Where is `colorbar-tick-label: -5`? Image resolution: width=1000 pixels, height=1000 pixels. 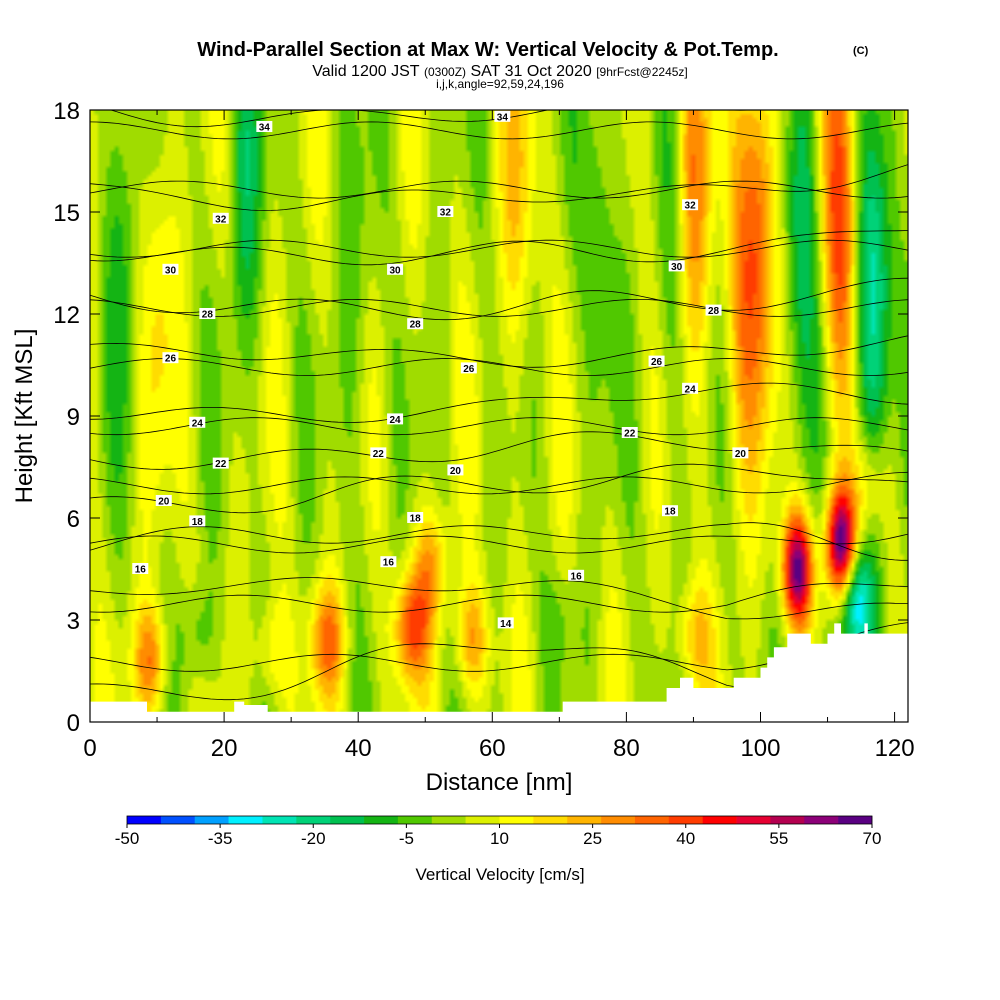
colorbar-tick-label: -5 is located at coordinates (406, 838).